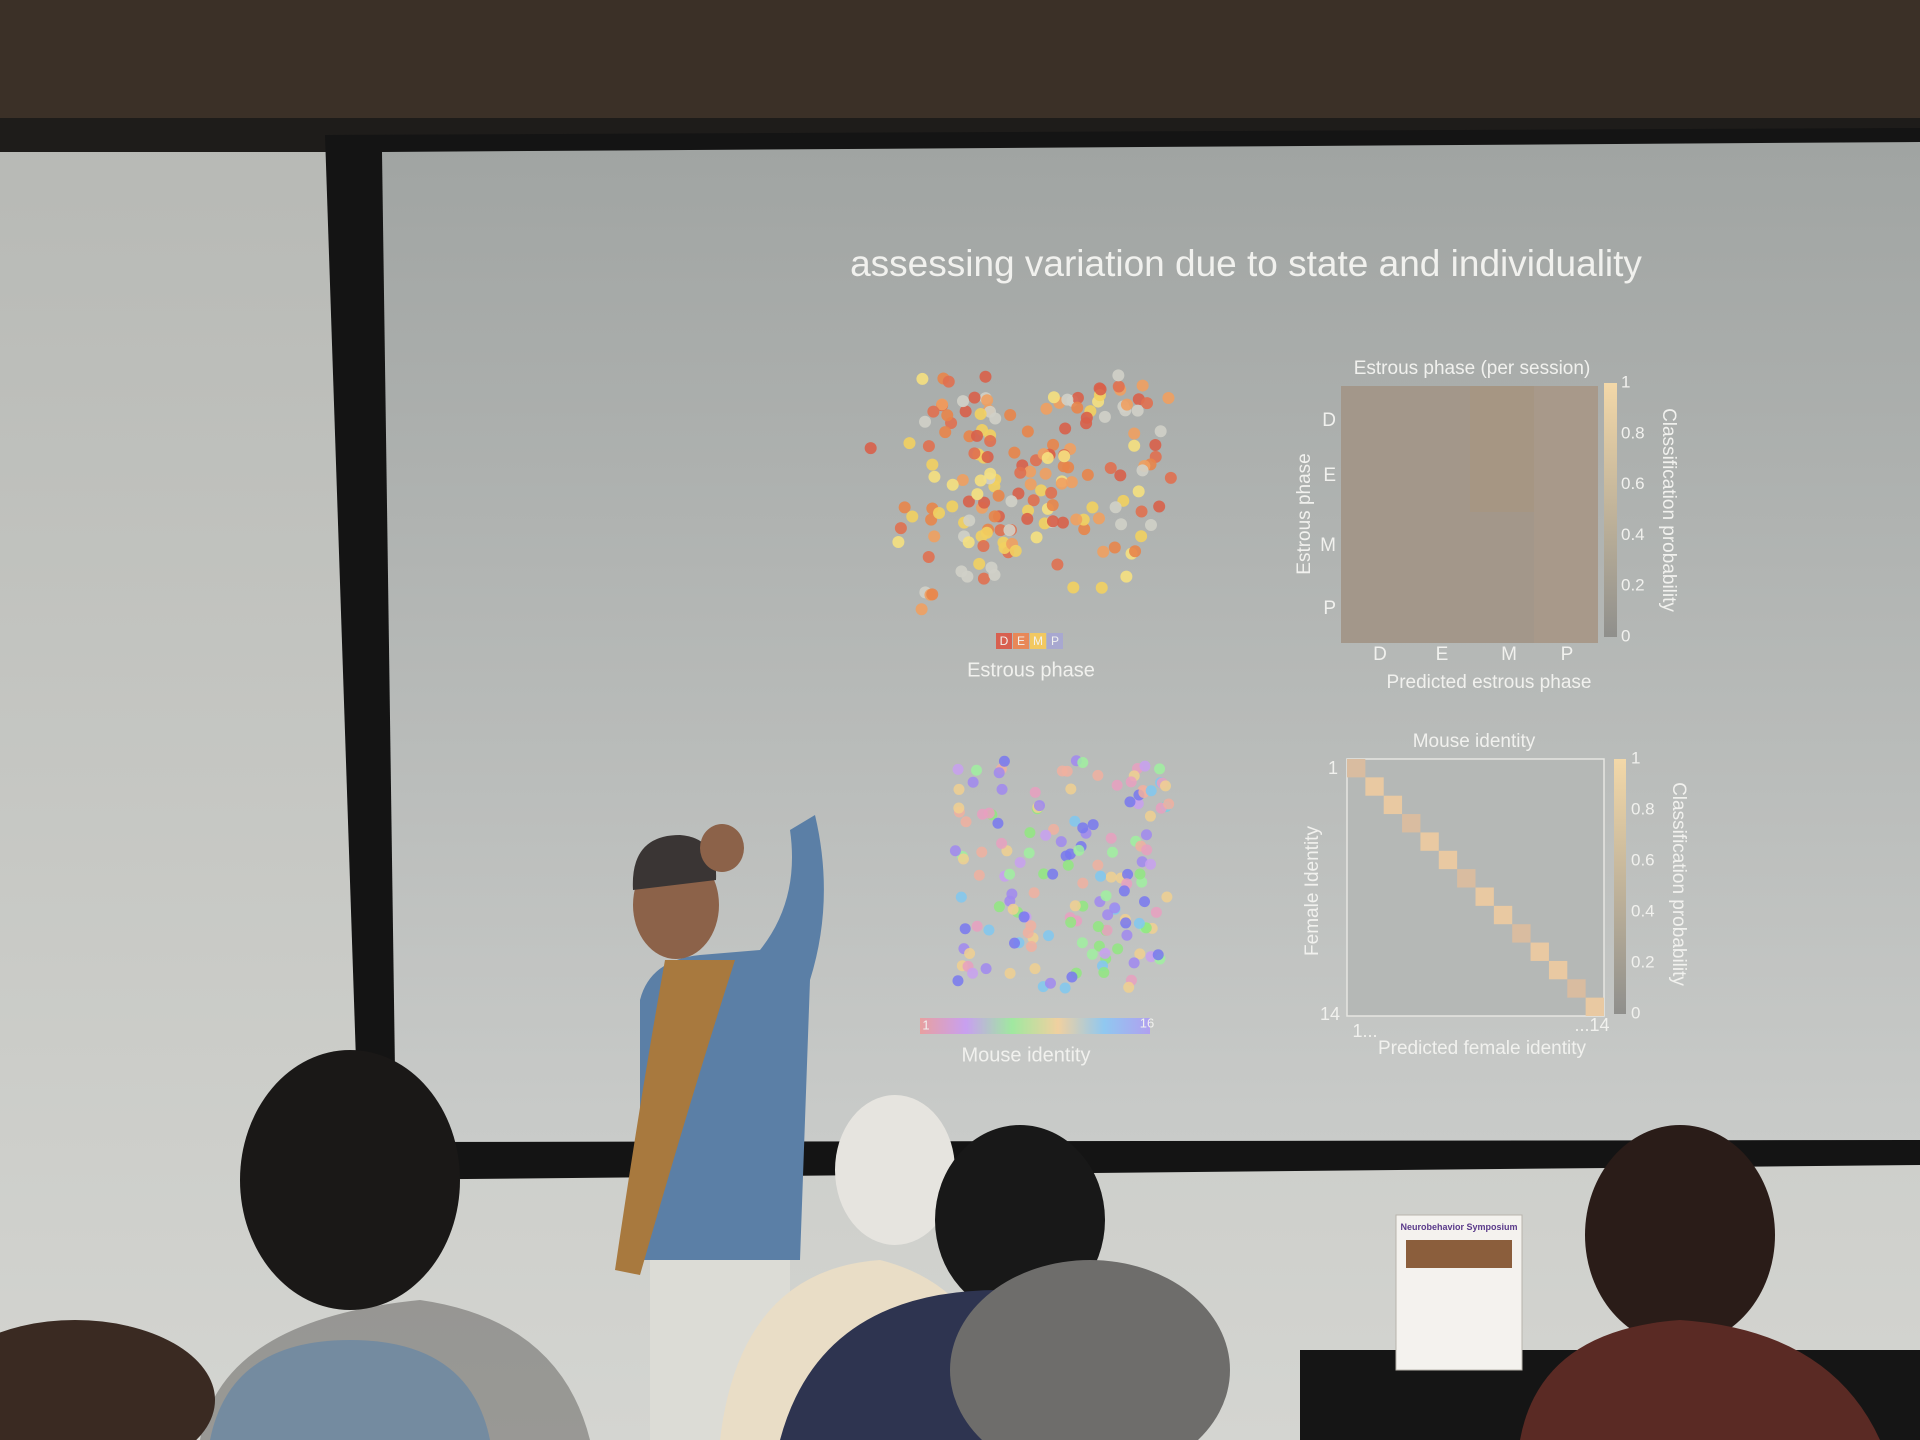  What do you see at coordinates (1004, 641) in the screenshot?
I see `legend-swatch` at bounding box center [1004, 641].